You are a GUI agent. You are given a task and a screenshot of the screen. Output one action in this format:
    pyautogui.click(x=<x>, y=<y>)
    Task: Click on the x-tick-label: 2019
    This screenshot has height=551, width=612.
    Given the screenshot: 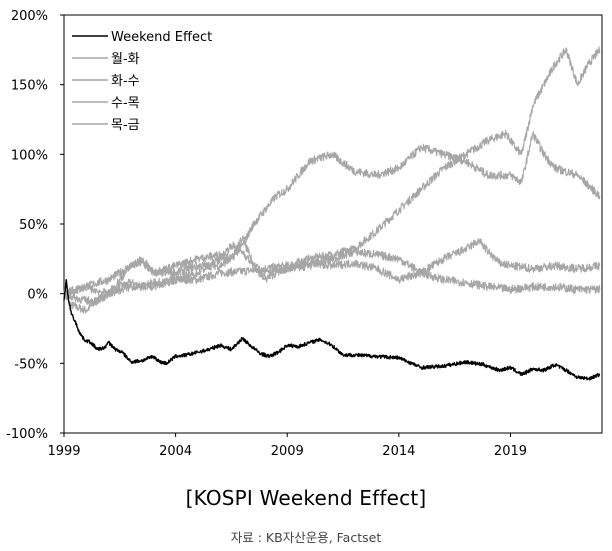 What is the action you would take?
    pyautogui.click(x=510, y=451)
    